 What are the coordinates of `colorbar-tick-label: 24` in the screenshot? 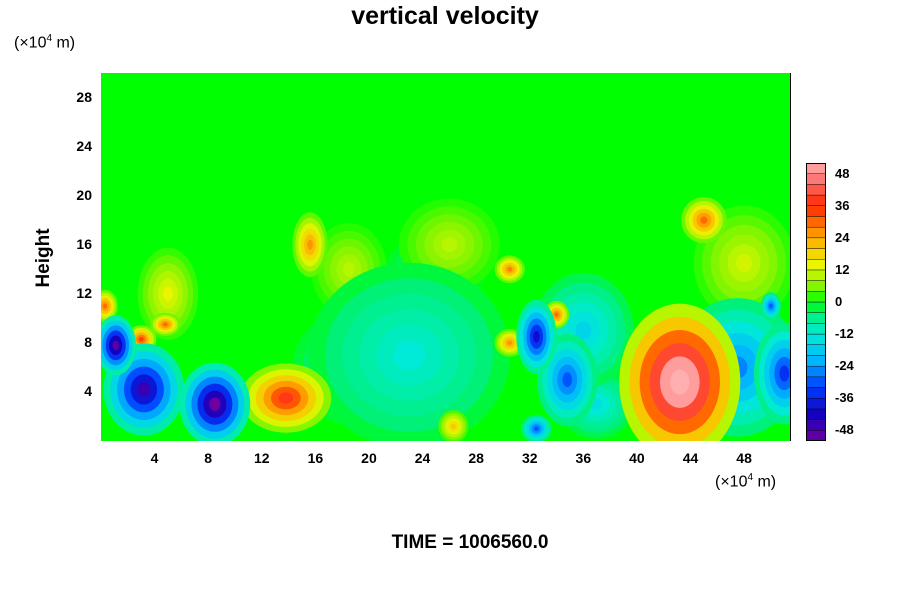 It's located at (842, 237).